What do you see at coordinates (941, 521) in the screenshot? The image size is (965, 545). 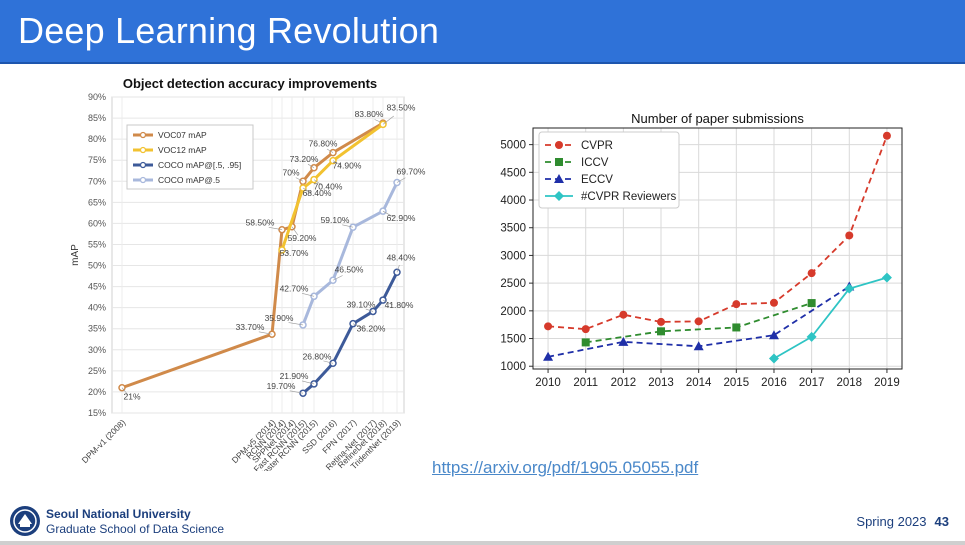 I see `page-number: 43` at bounding box center [941, 521].